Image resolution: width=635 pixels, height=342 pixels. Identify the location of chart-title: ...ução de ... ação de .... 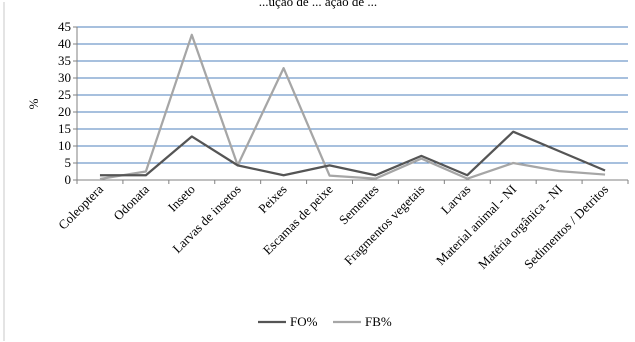
(318, 4).